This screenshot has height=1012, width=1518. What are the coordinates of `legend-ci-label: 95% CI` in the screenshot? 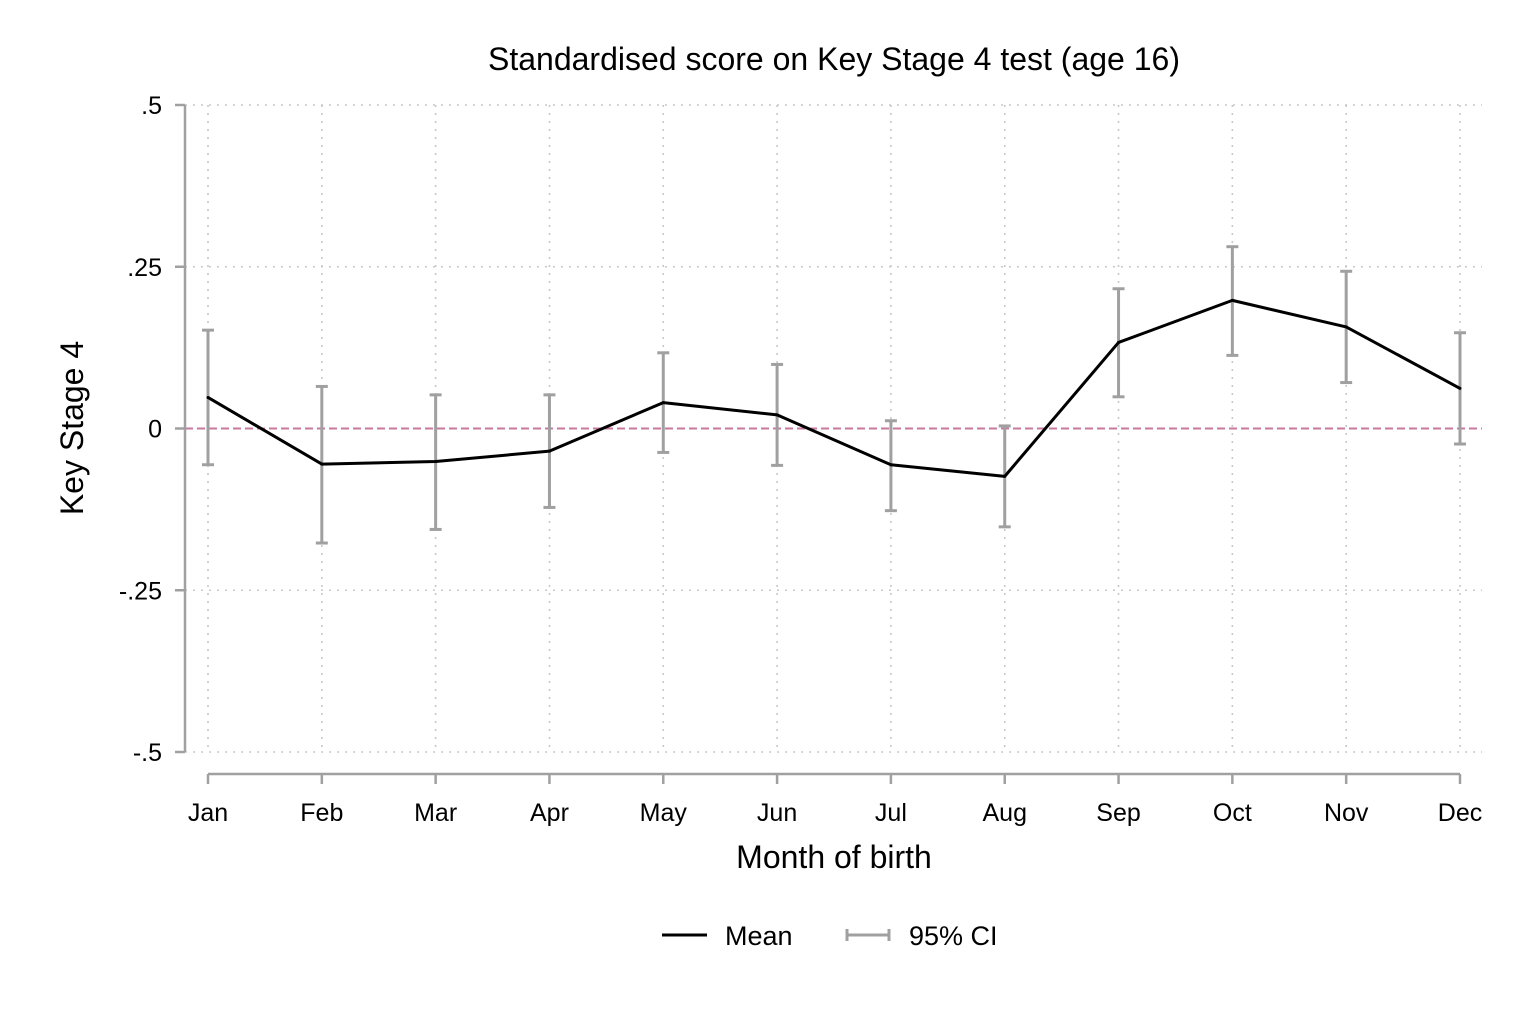 It's located at (953, 936).